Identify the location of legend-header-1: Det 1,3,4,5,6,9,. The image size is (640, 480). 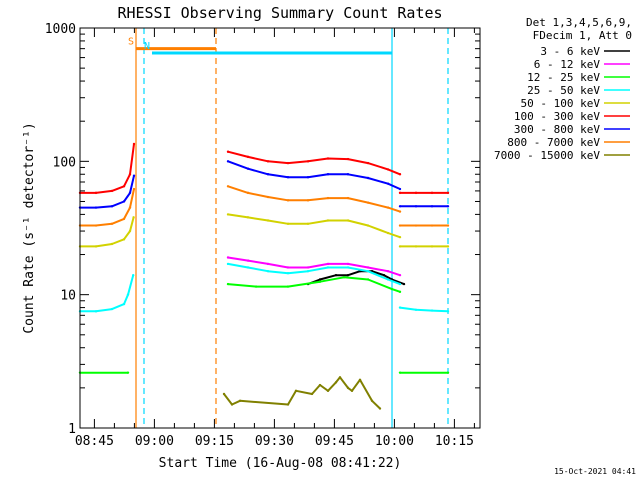
(579, 22).